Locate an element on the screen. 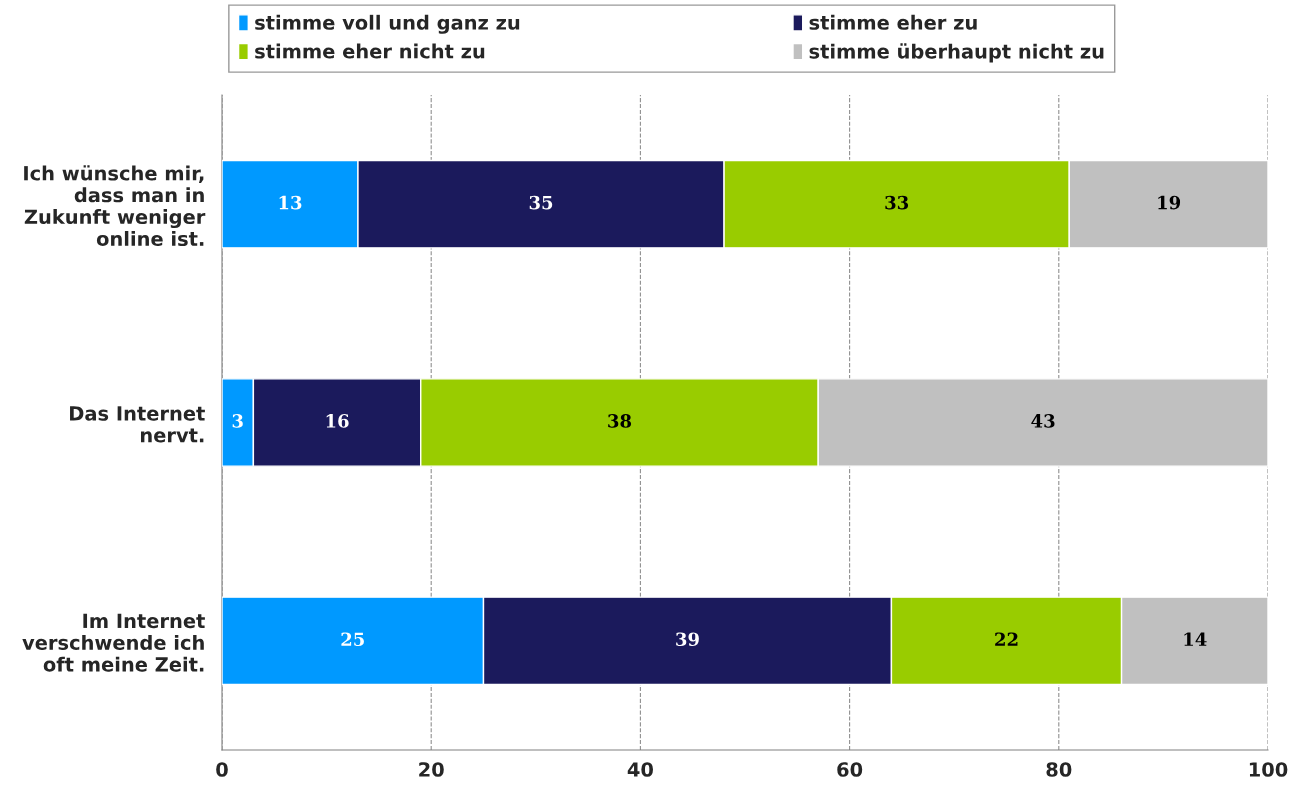 Image resolution: width=1292 pixels, height=792 pixels. data-label: 3 is located at coordinates (237, 421).